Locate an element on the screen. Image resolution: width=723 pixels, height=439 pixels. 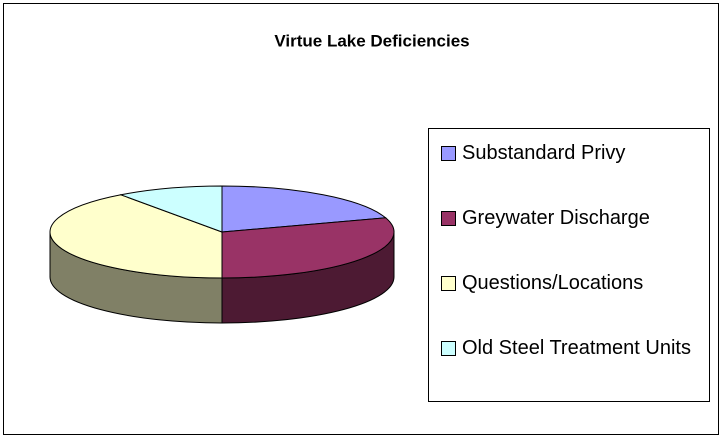
legend-label: Greywater Discharge is located at coordinates (556, 218).